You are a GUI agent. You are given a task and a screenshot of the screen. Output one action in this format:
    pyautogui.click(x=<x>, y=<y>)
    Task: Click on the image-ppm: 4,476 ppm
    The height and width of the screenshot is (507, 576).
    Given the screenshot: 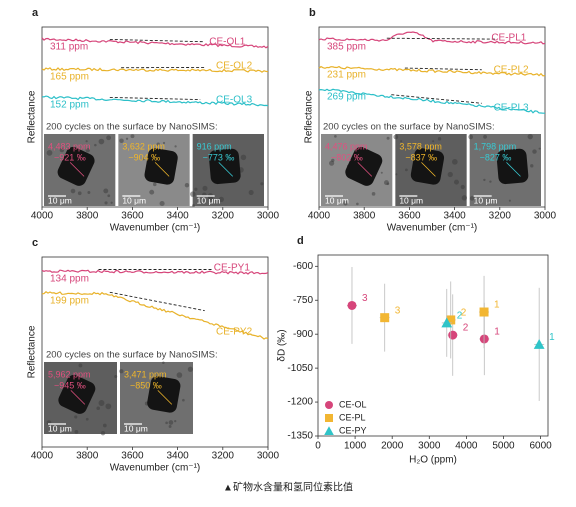 What is the action you would take?
    pyautogui.click(x=346, y=146)
    